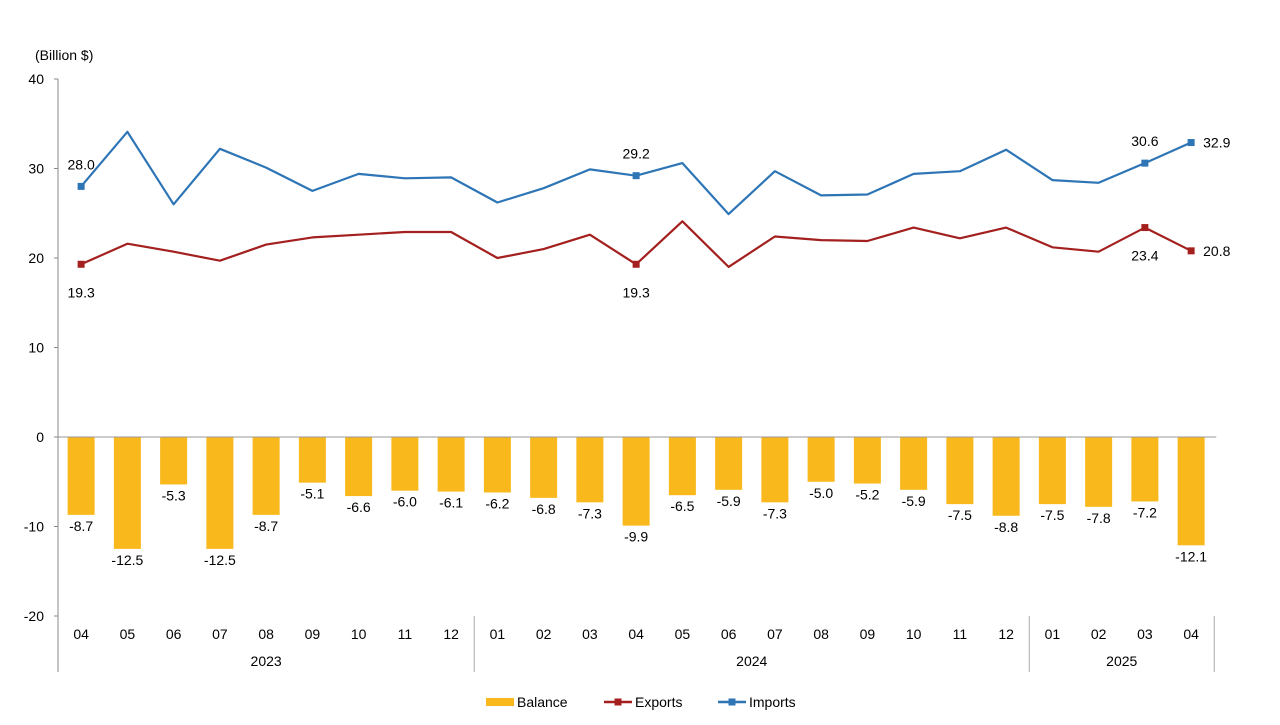  What do you see at coordinates (867, 495) in the screenshot?
I see `balance-data-label: -5.2` at bounding box center [867, 495].